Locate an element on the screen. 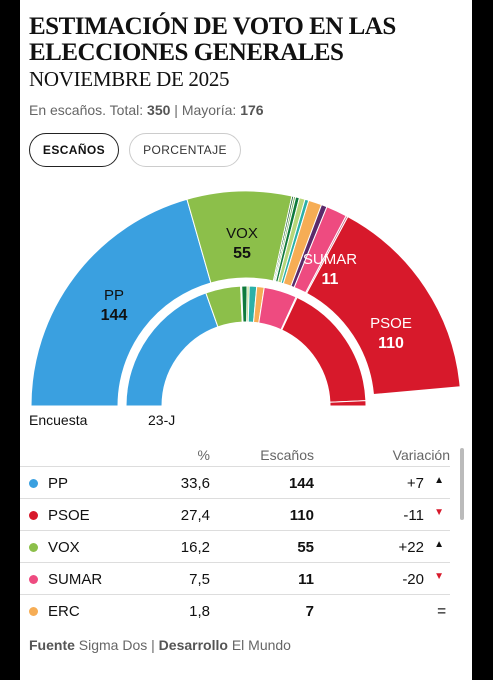 Image resolution: width=493 pixels, height=680 pixels. header-pct: % is located at coordinates (203, 455).